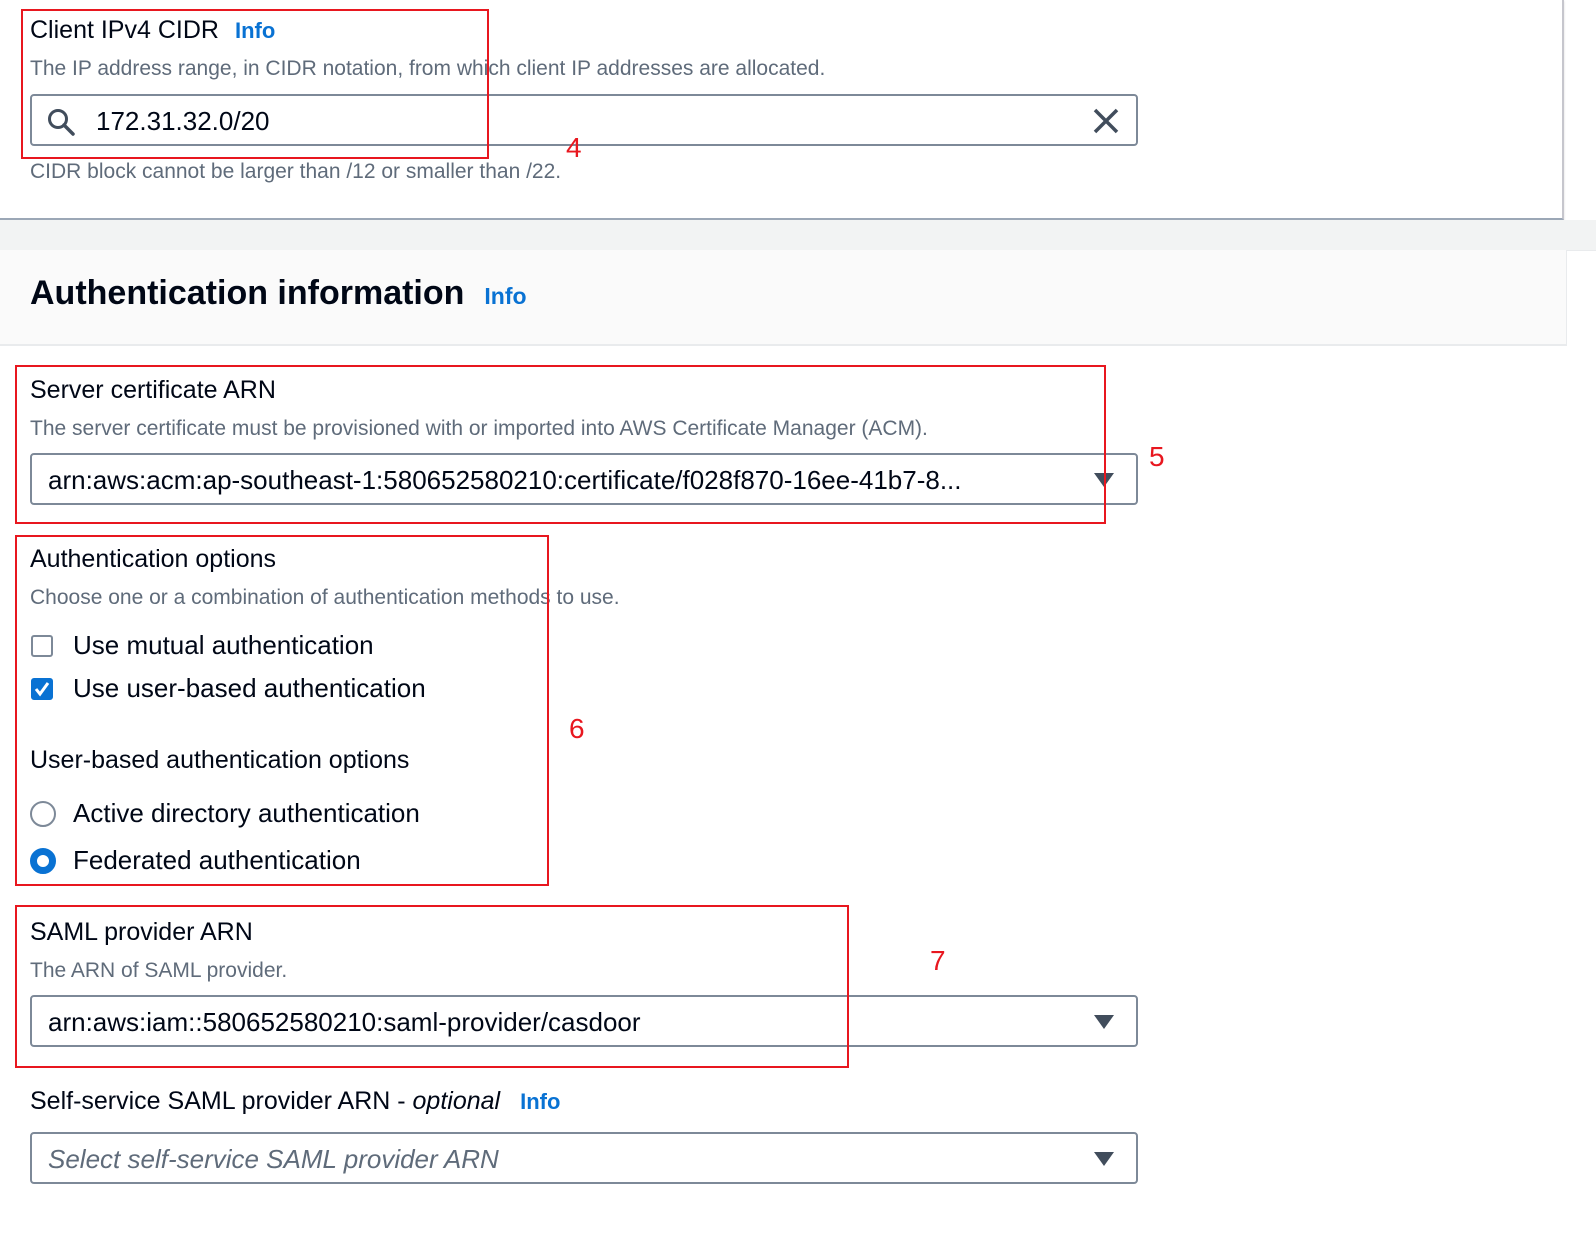 This screenshot has height=1233, width=1596. Describe the element at coordinates (577, 728) in the screenshot. I see `annotation-number-6: 6` at that location.